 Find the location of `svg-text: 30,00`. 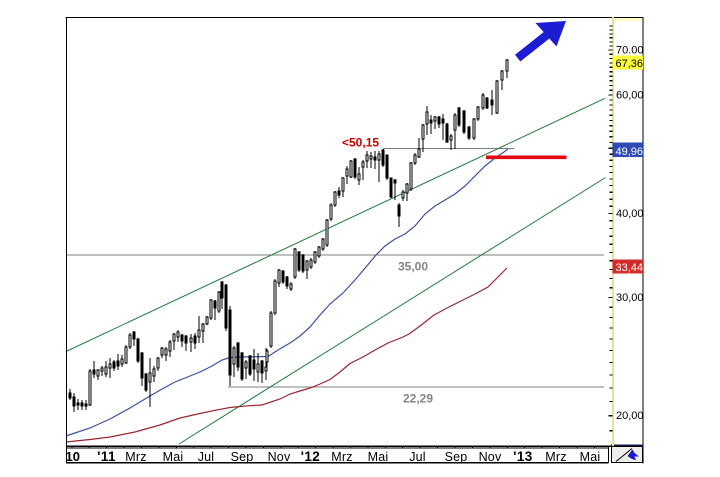

svg-text: 30,00 is located at coordinates (630, 298).